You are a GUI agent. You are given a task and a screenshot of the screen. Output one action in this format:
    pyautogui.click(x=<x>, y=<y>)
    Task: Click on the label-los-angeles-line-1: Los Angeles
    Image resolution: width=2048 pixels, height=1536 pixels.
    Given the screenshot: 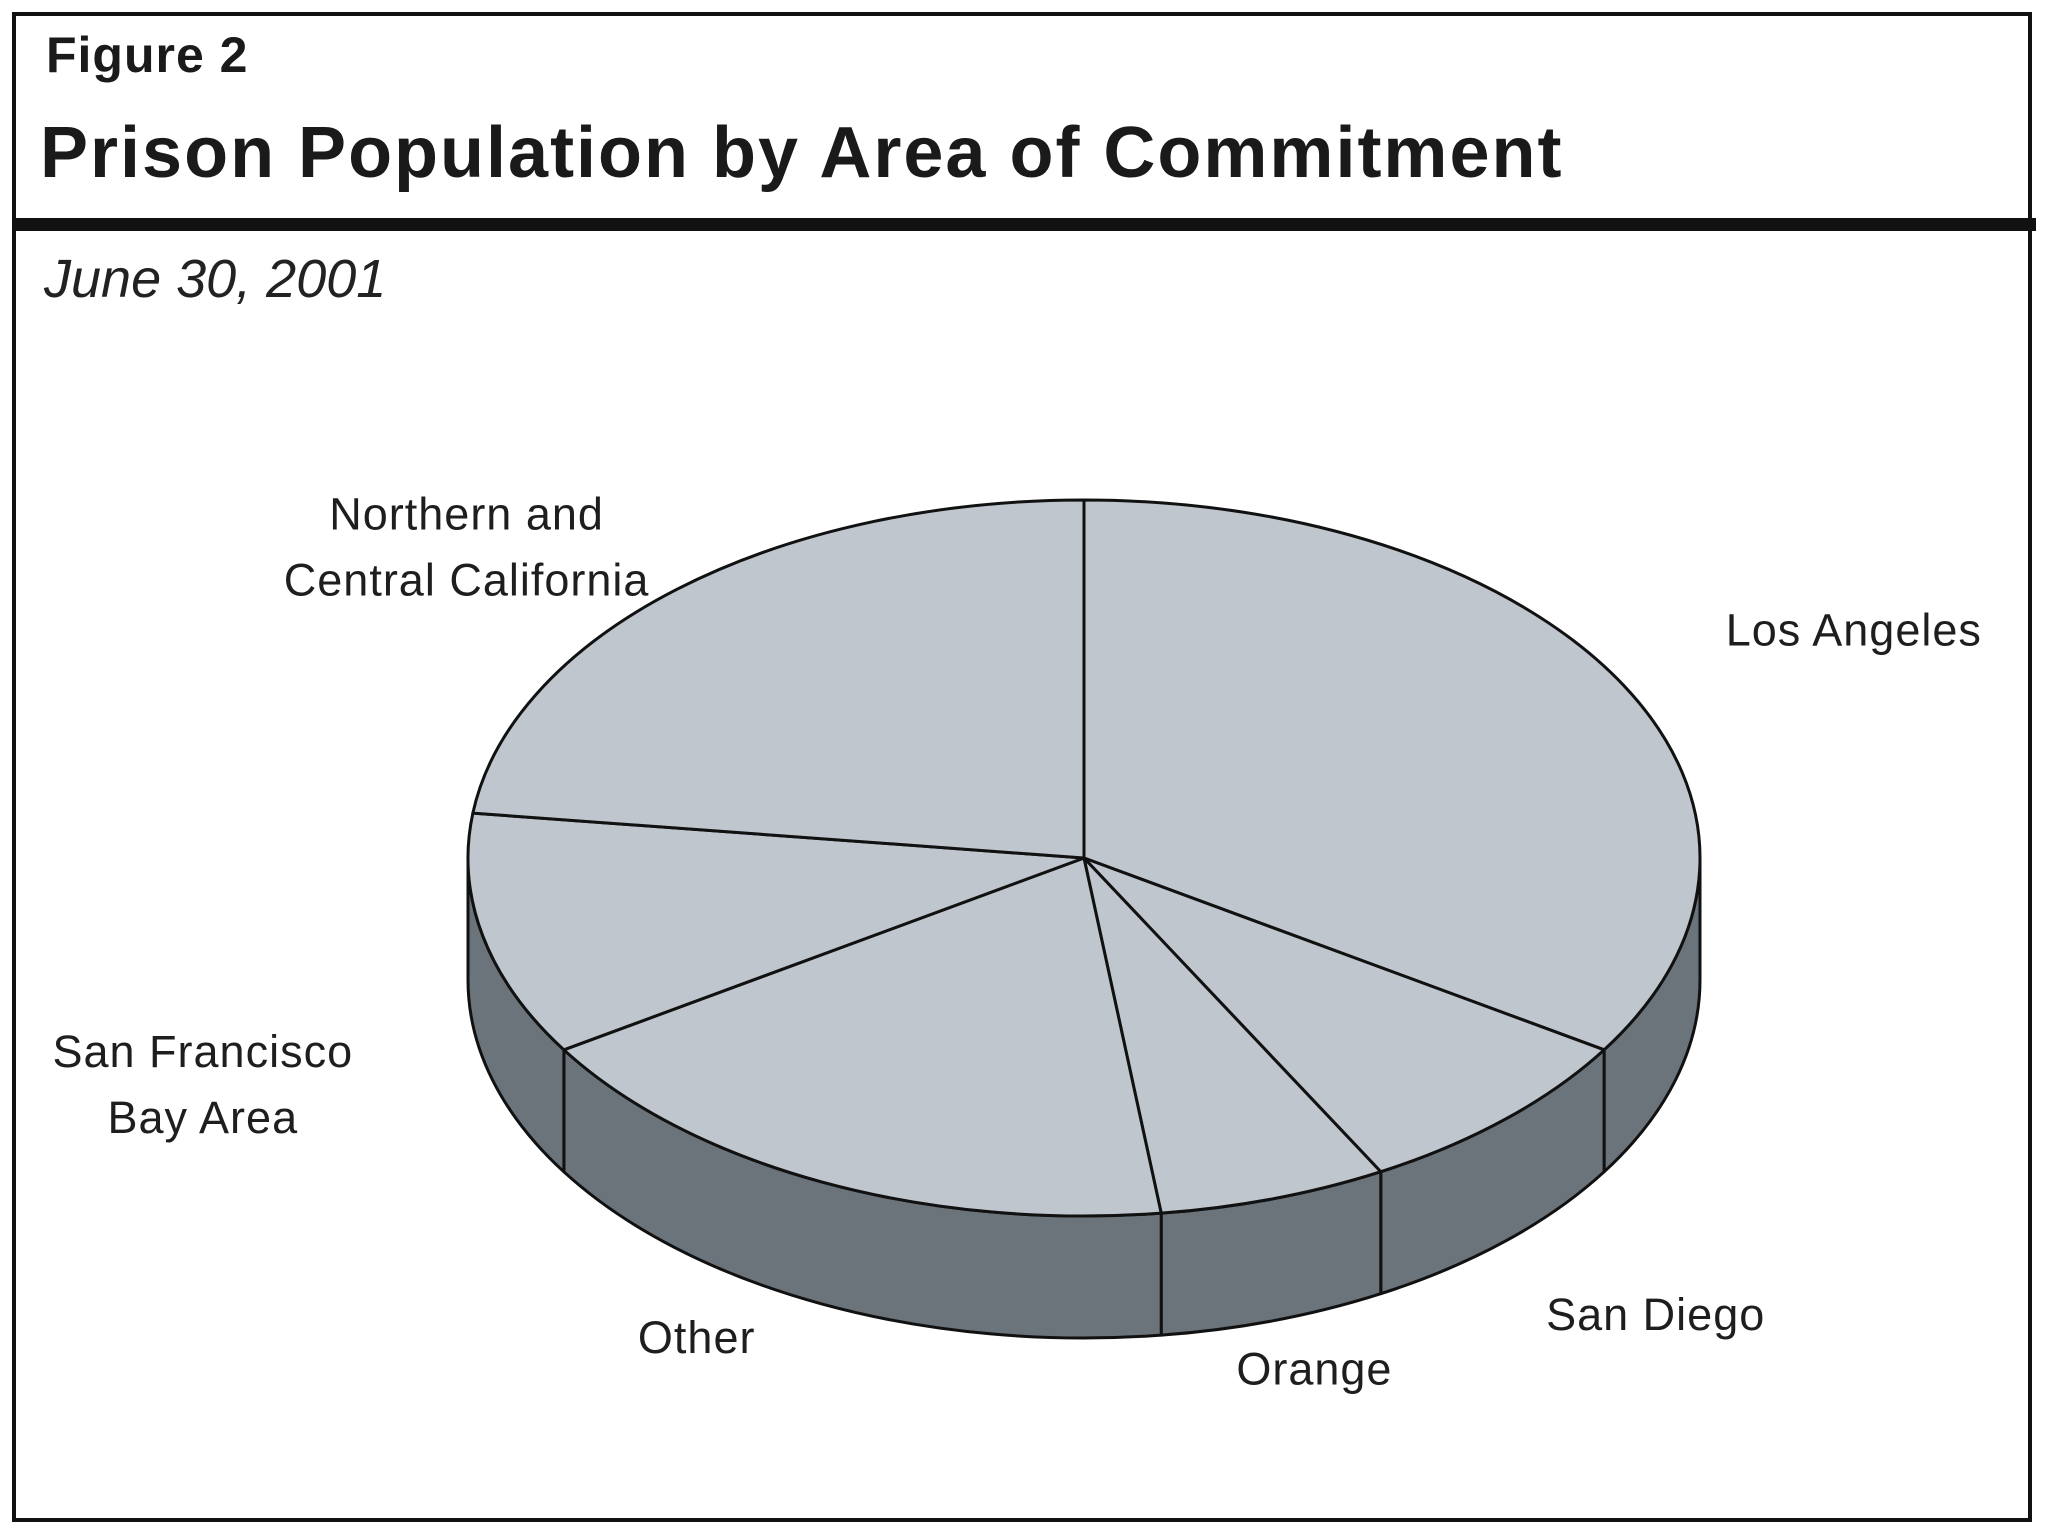 What is the action you would take?
    pyautogui.click(x=1854, y=630)
    